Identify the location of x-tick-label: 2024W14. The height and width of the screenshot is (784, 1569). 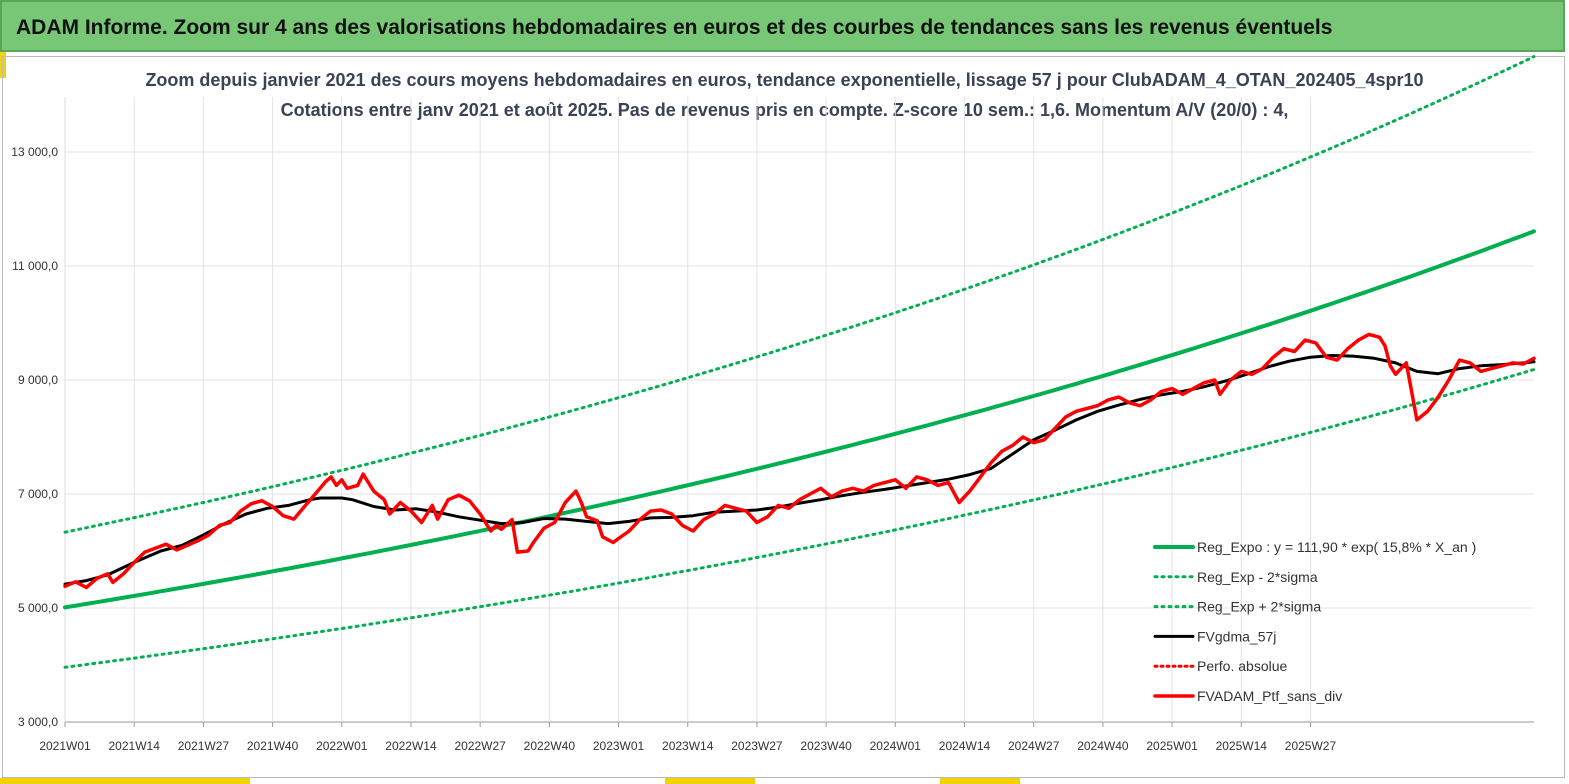
(965, 746).